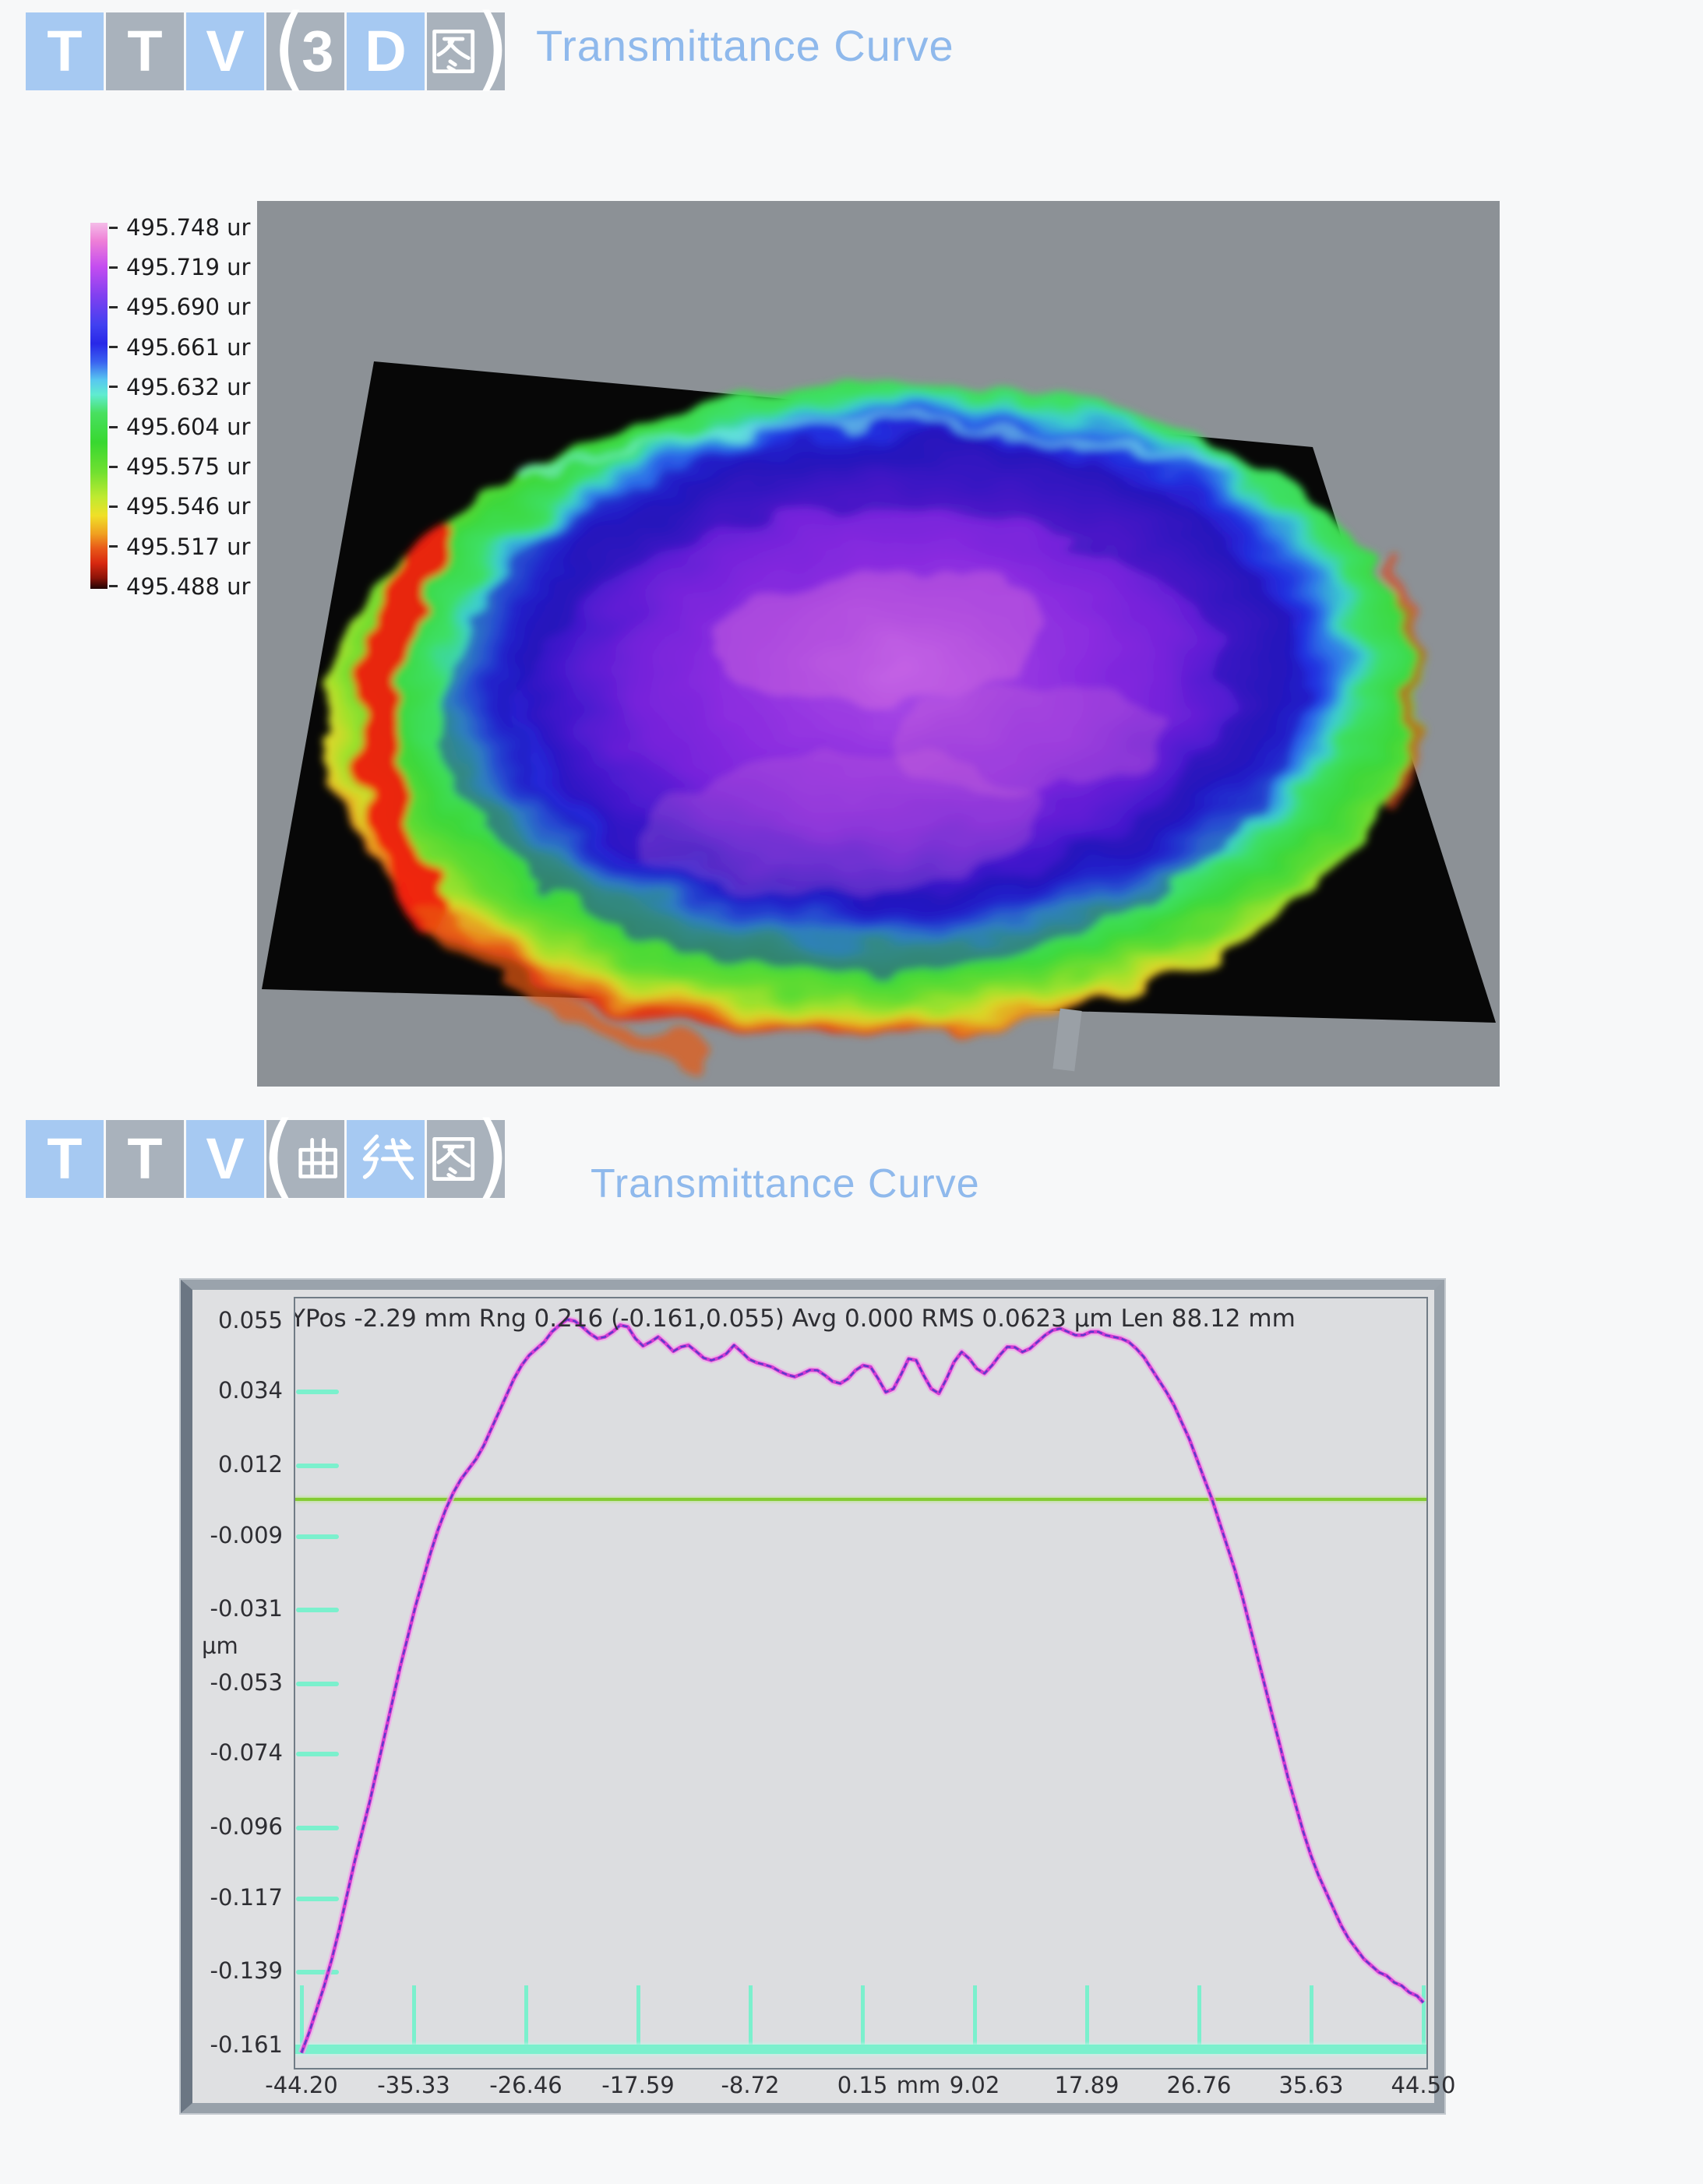 This screenshot has width=1703, height=2184. I want to click on legend-entry: 495.719 ur, so click(184, 267).